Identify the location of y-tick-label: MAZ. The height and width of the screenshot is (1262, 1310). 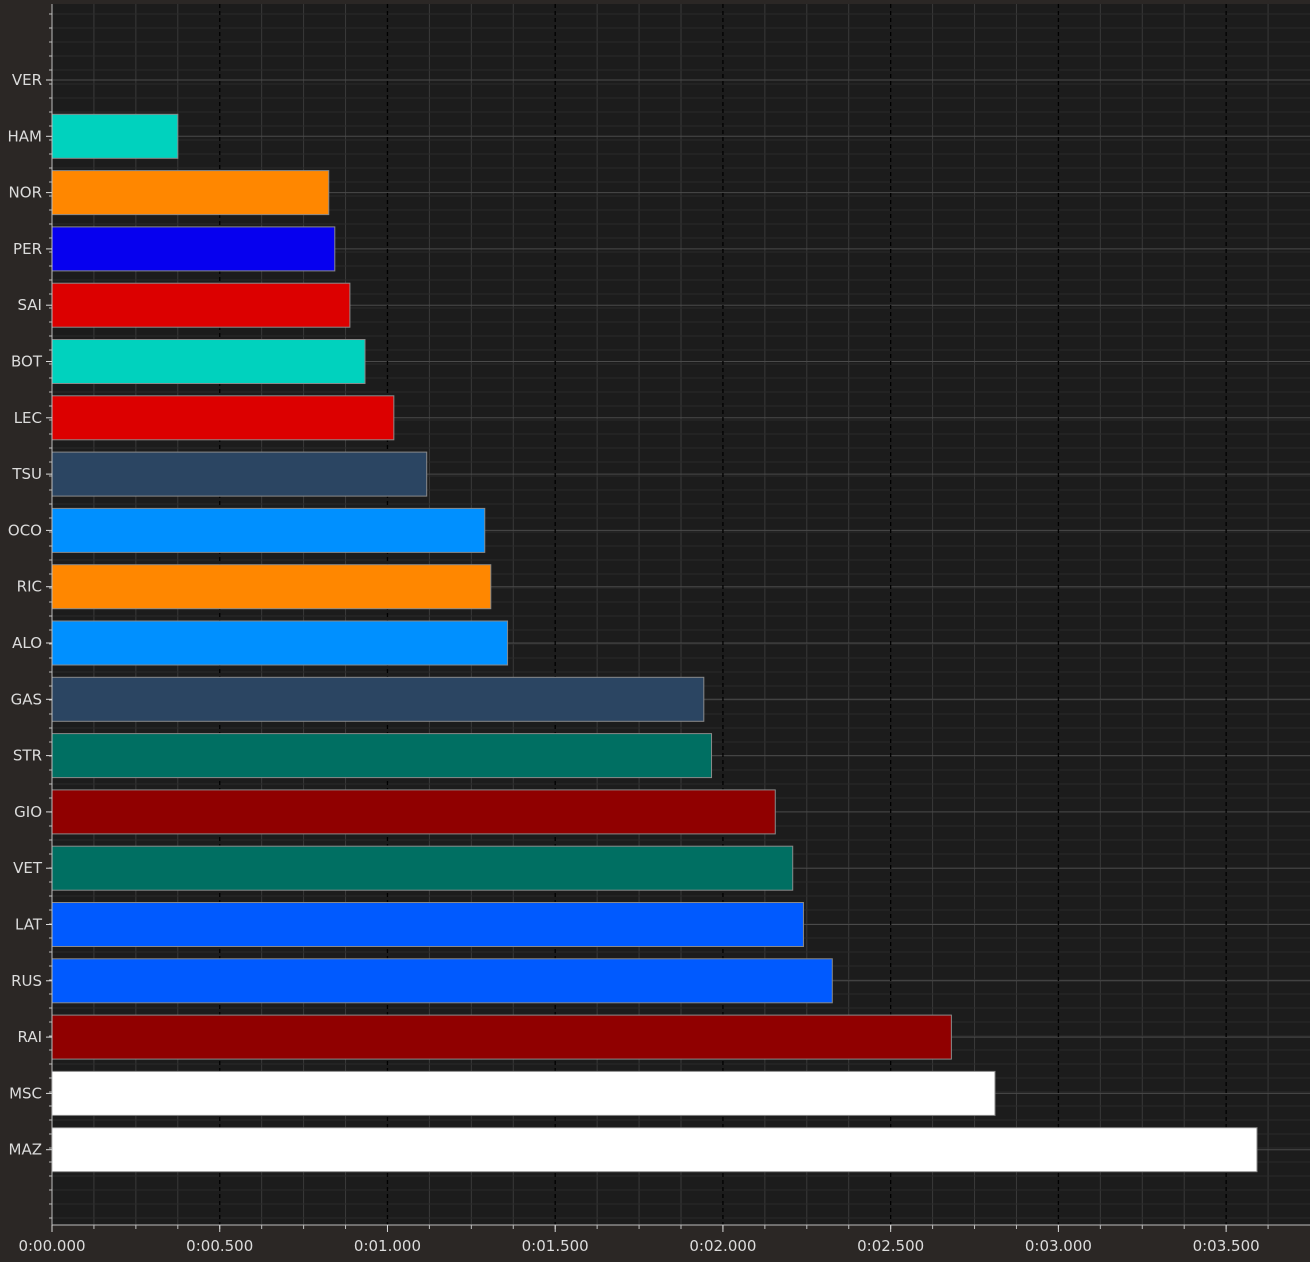
(25, 1150).